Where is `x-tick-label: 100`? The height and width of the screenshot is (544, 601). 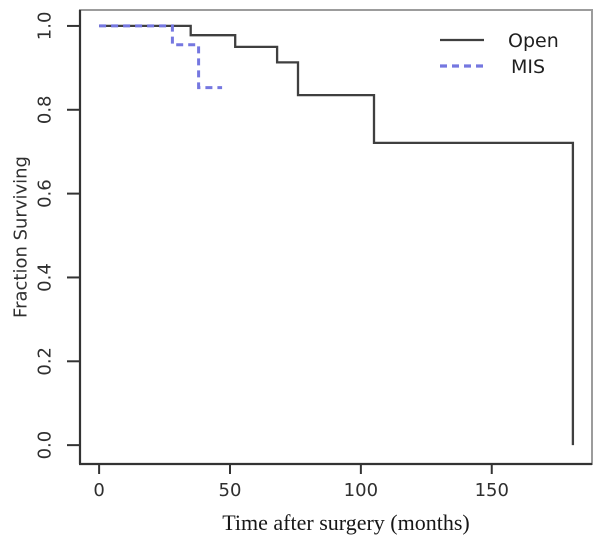
x-tick-label: 100 is located at coordinates (361, 490).